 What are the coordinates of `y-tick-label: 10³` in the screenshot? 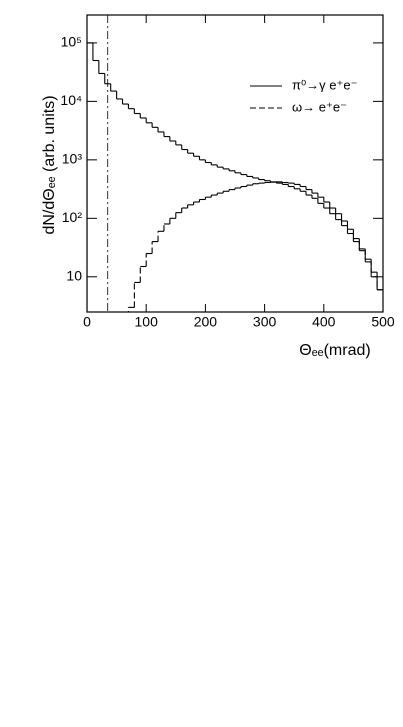 It's located at (72, 159).